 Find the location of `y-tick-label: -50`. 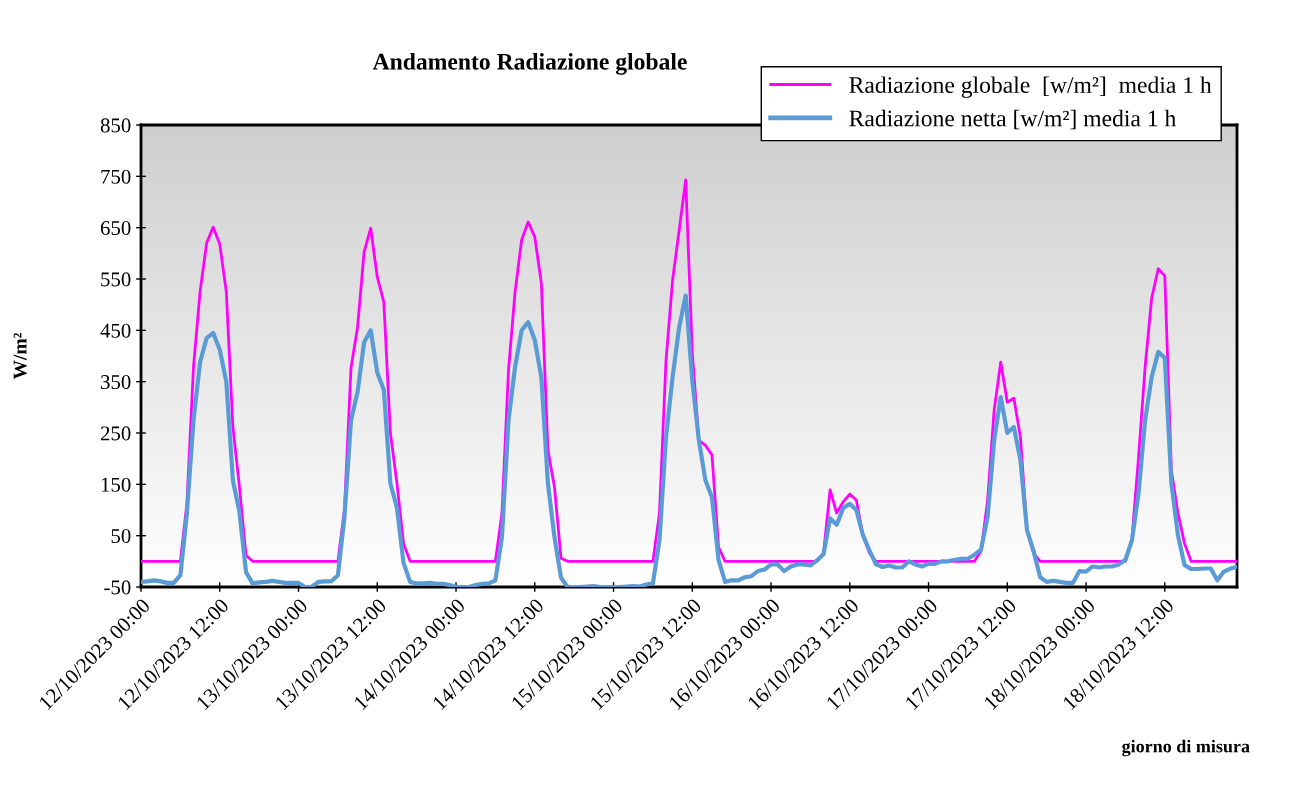

y-tick-label: -50 is located at coordinates (117, 587).